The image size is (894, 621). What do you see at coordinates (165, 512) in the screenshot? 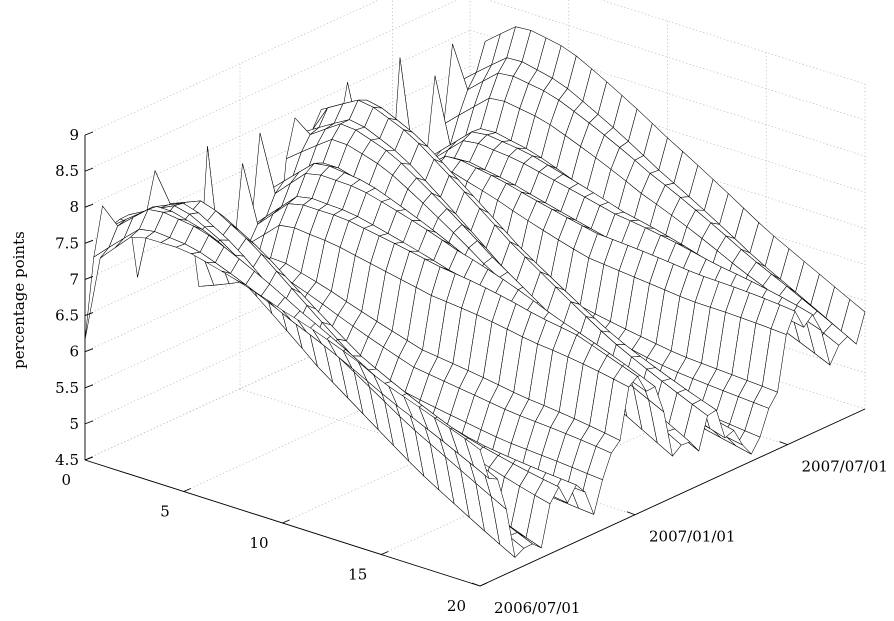
I see `maturity-tick-label: 5` at bounding box center [165, 512].